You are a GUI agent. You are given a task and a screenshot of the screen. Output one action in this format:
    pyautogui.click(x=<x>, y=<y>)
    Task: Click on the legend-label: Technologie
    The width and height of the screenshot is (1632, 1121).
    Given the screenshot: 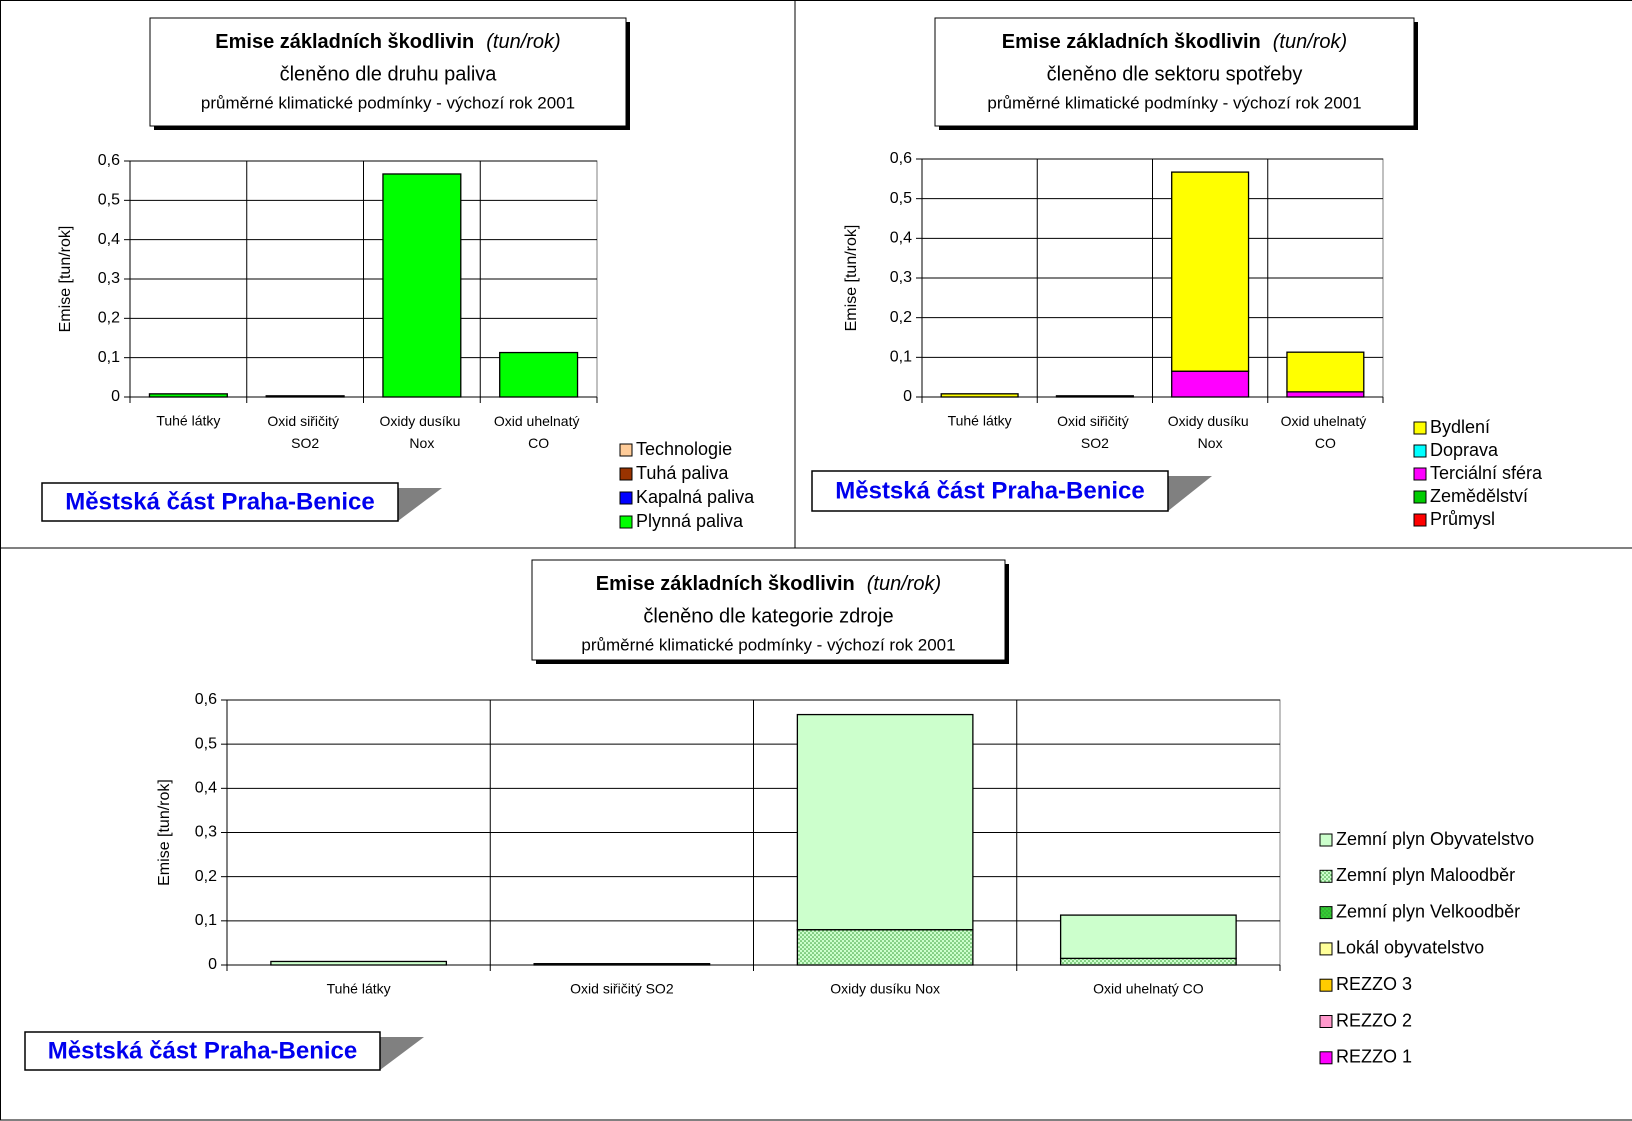 What is the action you would take?
    pyautogui.click(x=684, y=449)
    